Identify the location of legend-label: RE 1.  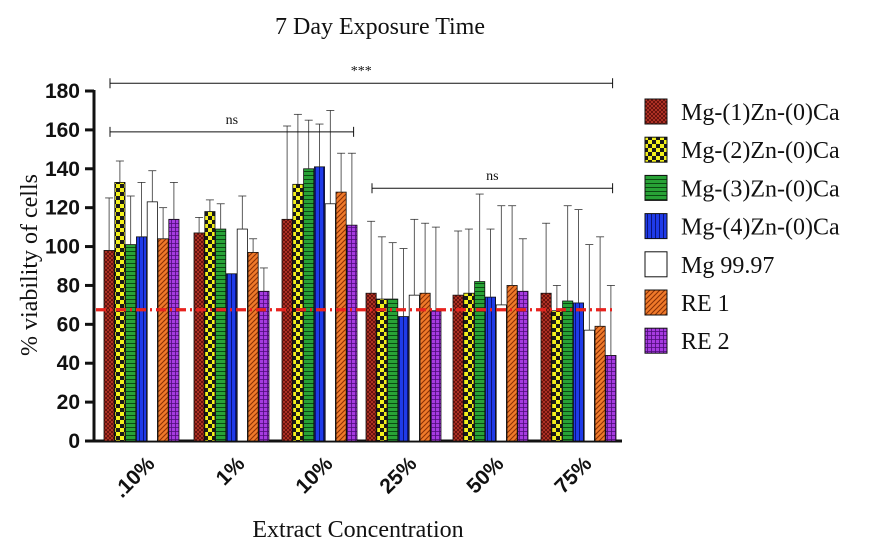
(705, 304).